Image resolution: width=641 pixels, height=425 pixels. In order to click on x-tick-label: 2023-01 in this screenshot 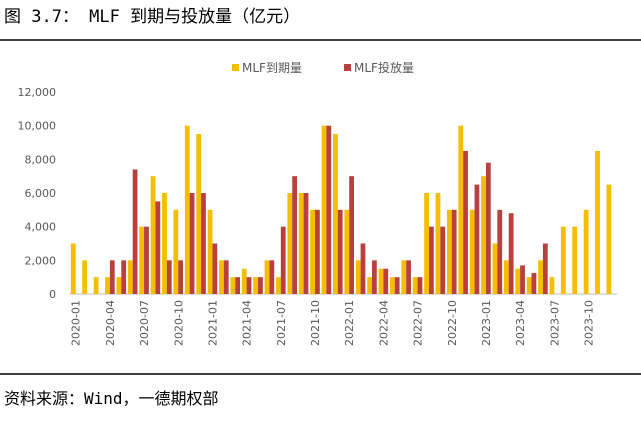, I will do `click(486, 323)`.